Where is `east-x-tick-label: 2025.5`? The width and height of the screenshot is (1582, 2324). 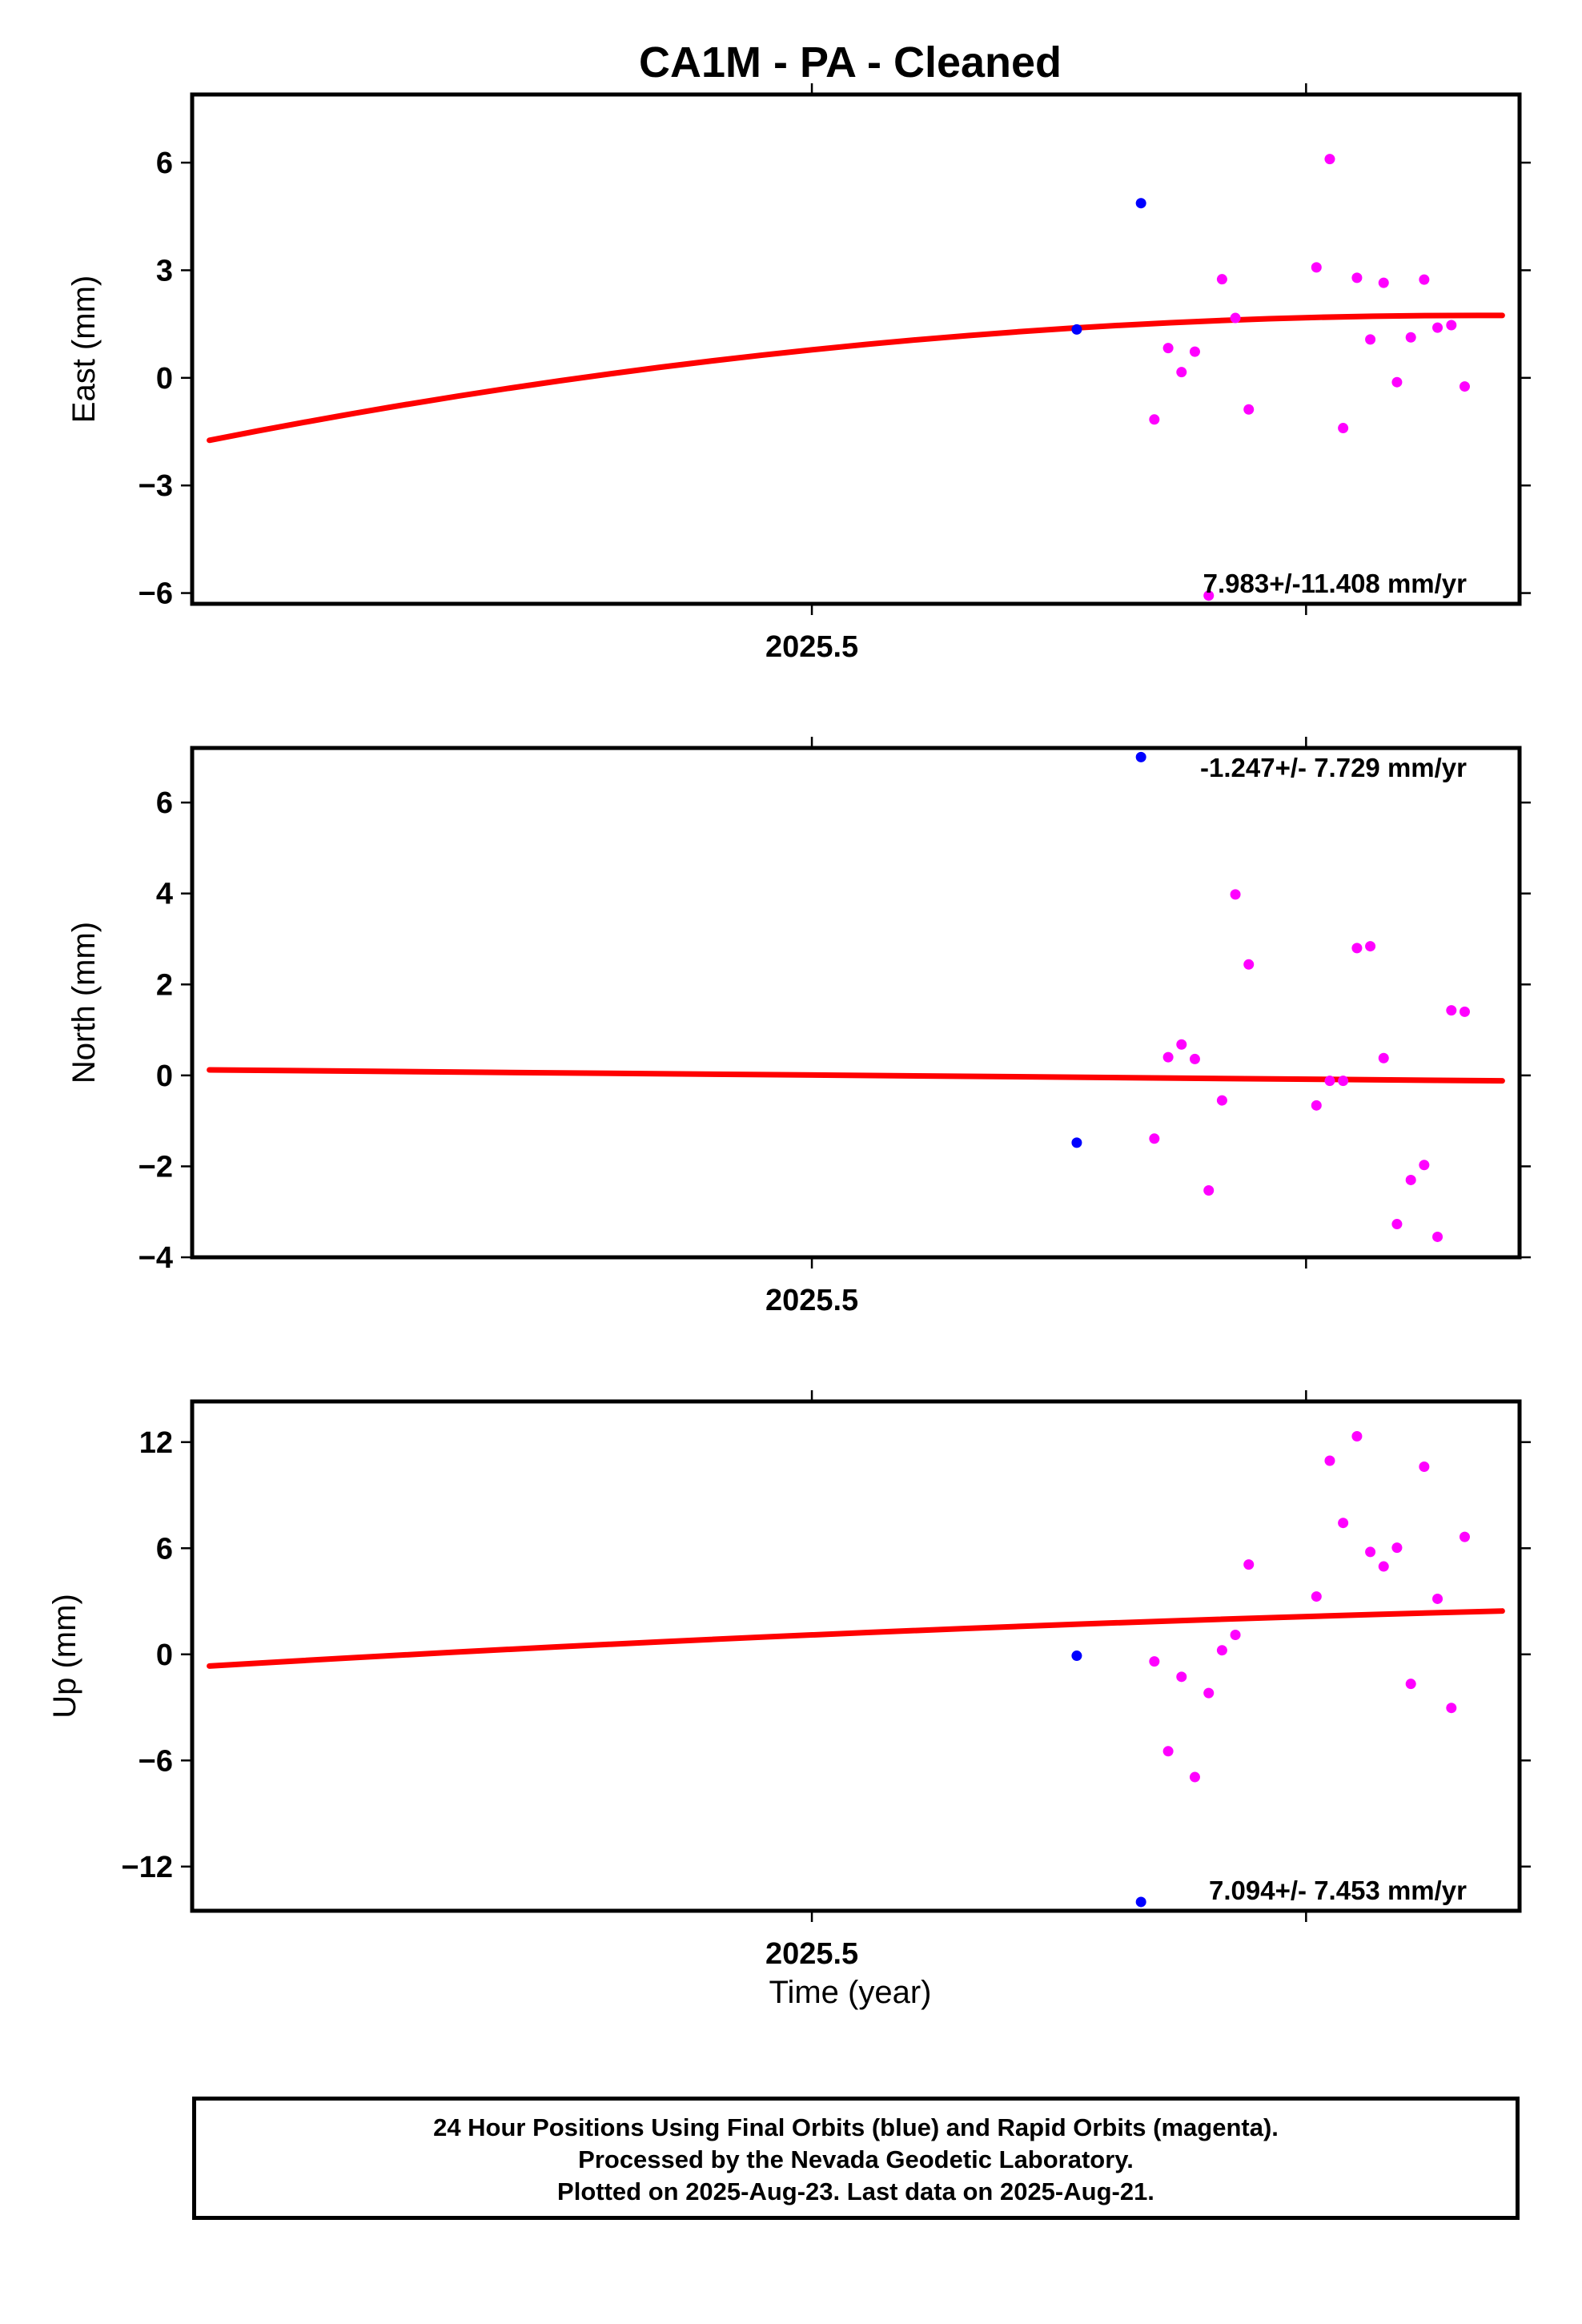
east-x-tick-label: 2025.5 is located at coordinates (811, 647).